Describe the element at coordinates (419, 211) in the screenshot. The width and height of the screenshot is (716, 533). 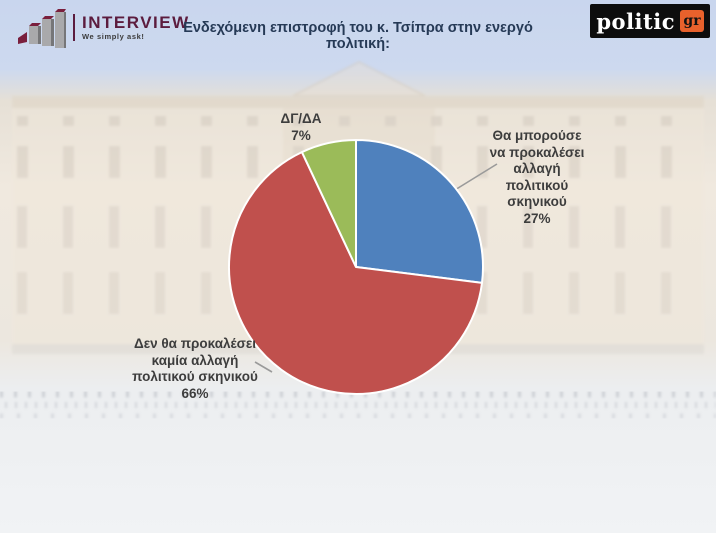
I see `pie-slice-could-change` at that location.